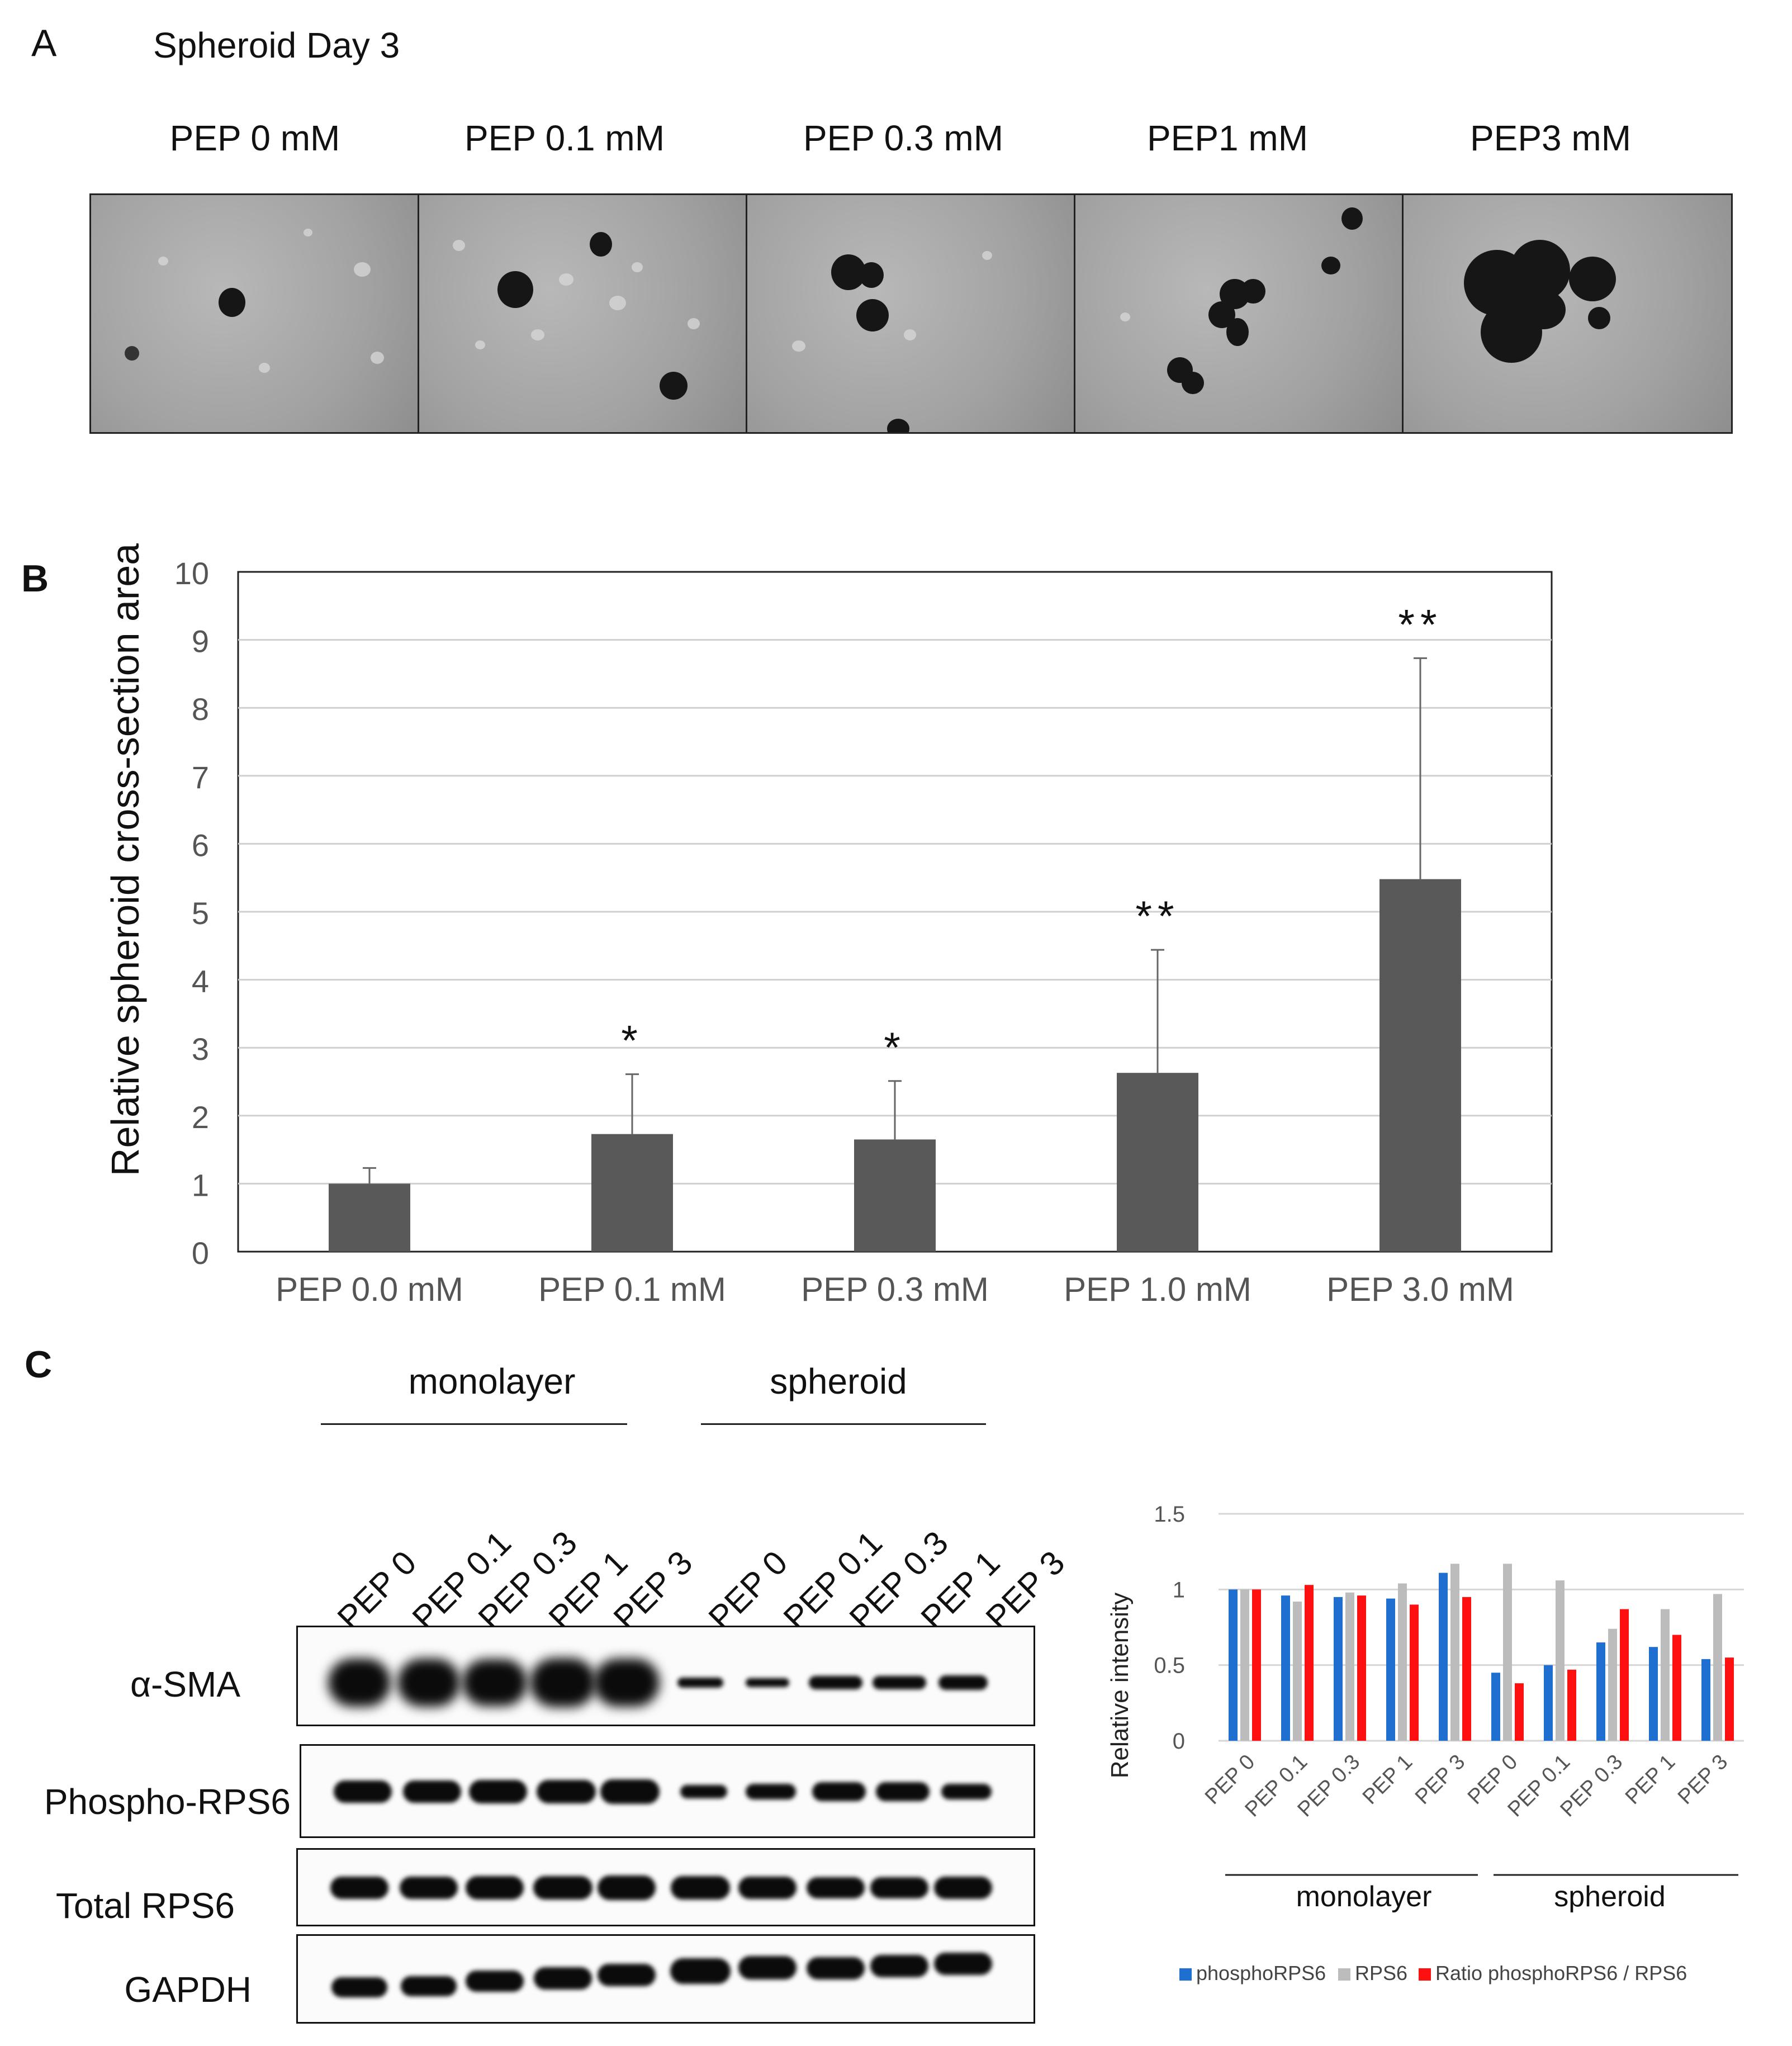 The height and width of the screenshot is (2046, 1792). Describe the element at coordinates (200, 777) in the screenshot. I see `y-tick-label: 7` at that location.